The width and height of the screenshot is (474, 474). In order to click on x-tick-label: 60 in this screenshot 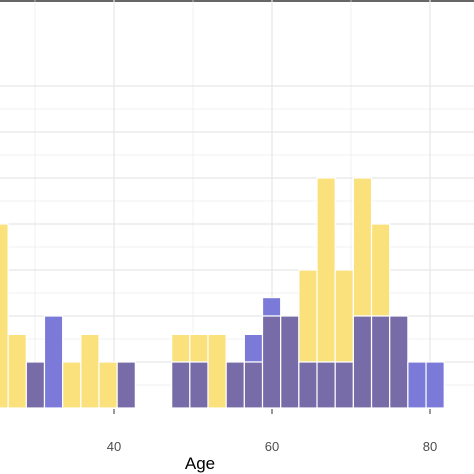, I will do `click(272, 446)`.